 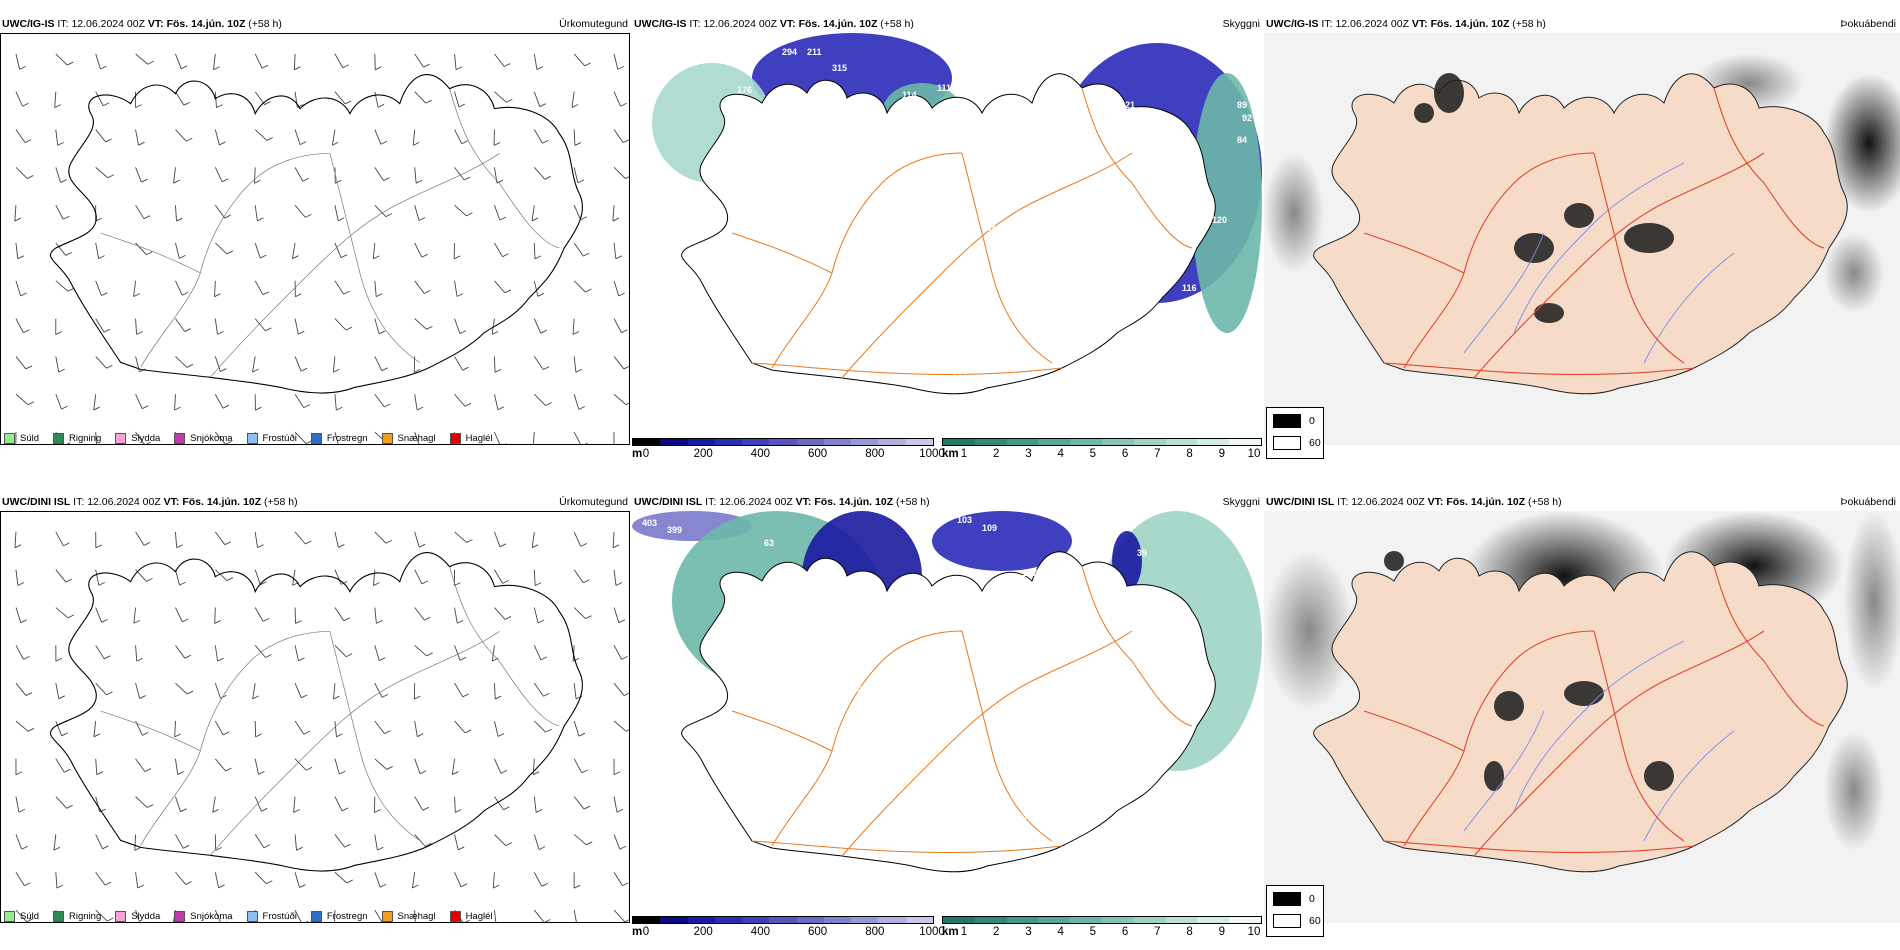 I want to click on fog-legend-item: 0, so click(x=1294, y=421).